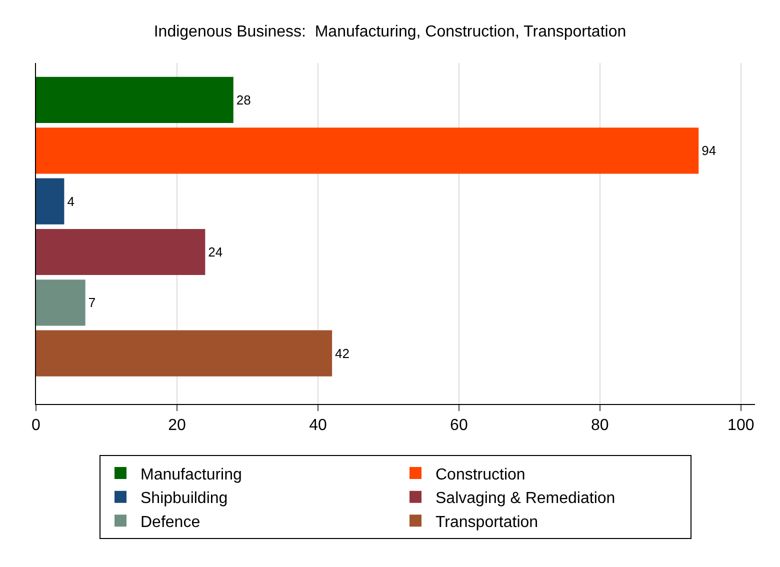 The image size is (780, 567). What do you see at coordinates (600, 425) in the screenshot?
I see `x-tick-label: 80` at bounding box center [600, 425].